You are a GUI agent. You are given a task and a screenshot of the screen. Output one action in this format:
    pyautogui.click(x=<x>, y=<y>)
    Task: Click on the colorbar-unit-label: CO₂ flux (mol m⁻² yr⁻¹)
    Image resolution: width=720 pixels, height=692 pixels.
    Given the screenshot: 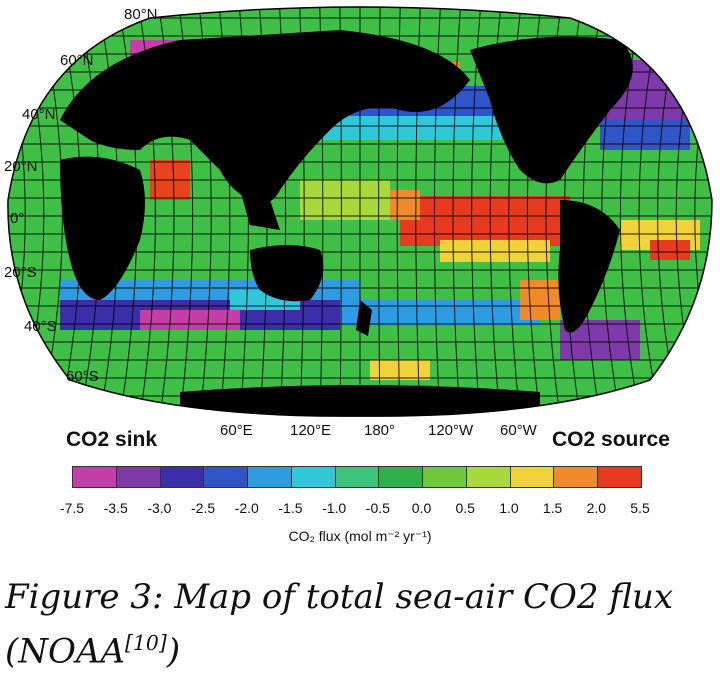 What is the action you would take?
    pyautogui.click(x=360, y=536)
    